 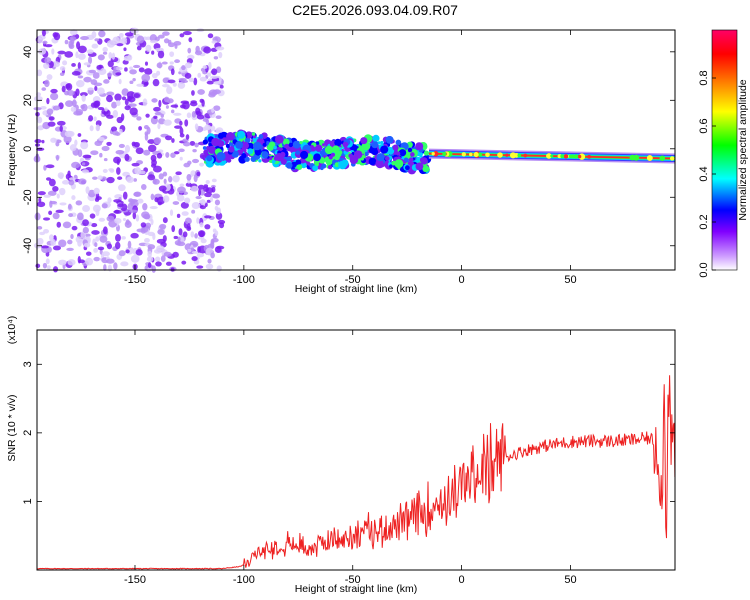 What do you see at coordinates (356, 589) in the screenshot?
I see `snr-x-axis-title: Height of straight line (km)` at bounding box center [356, 589].